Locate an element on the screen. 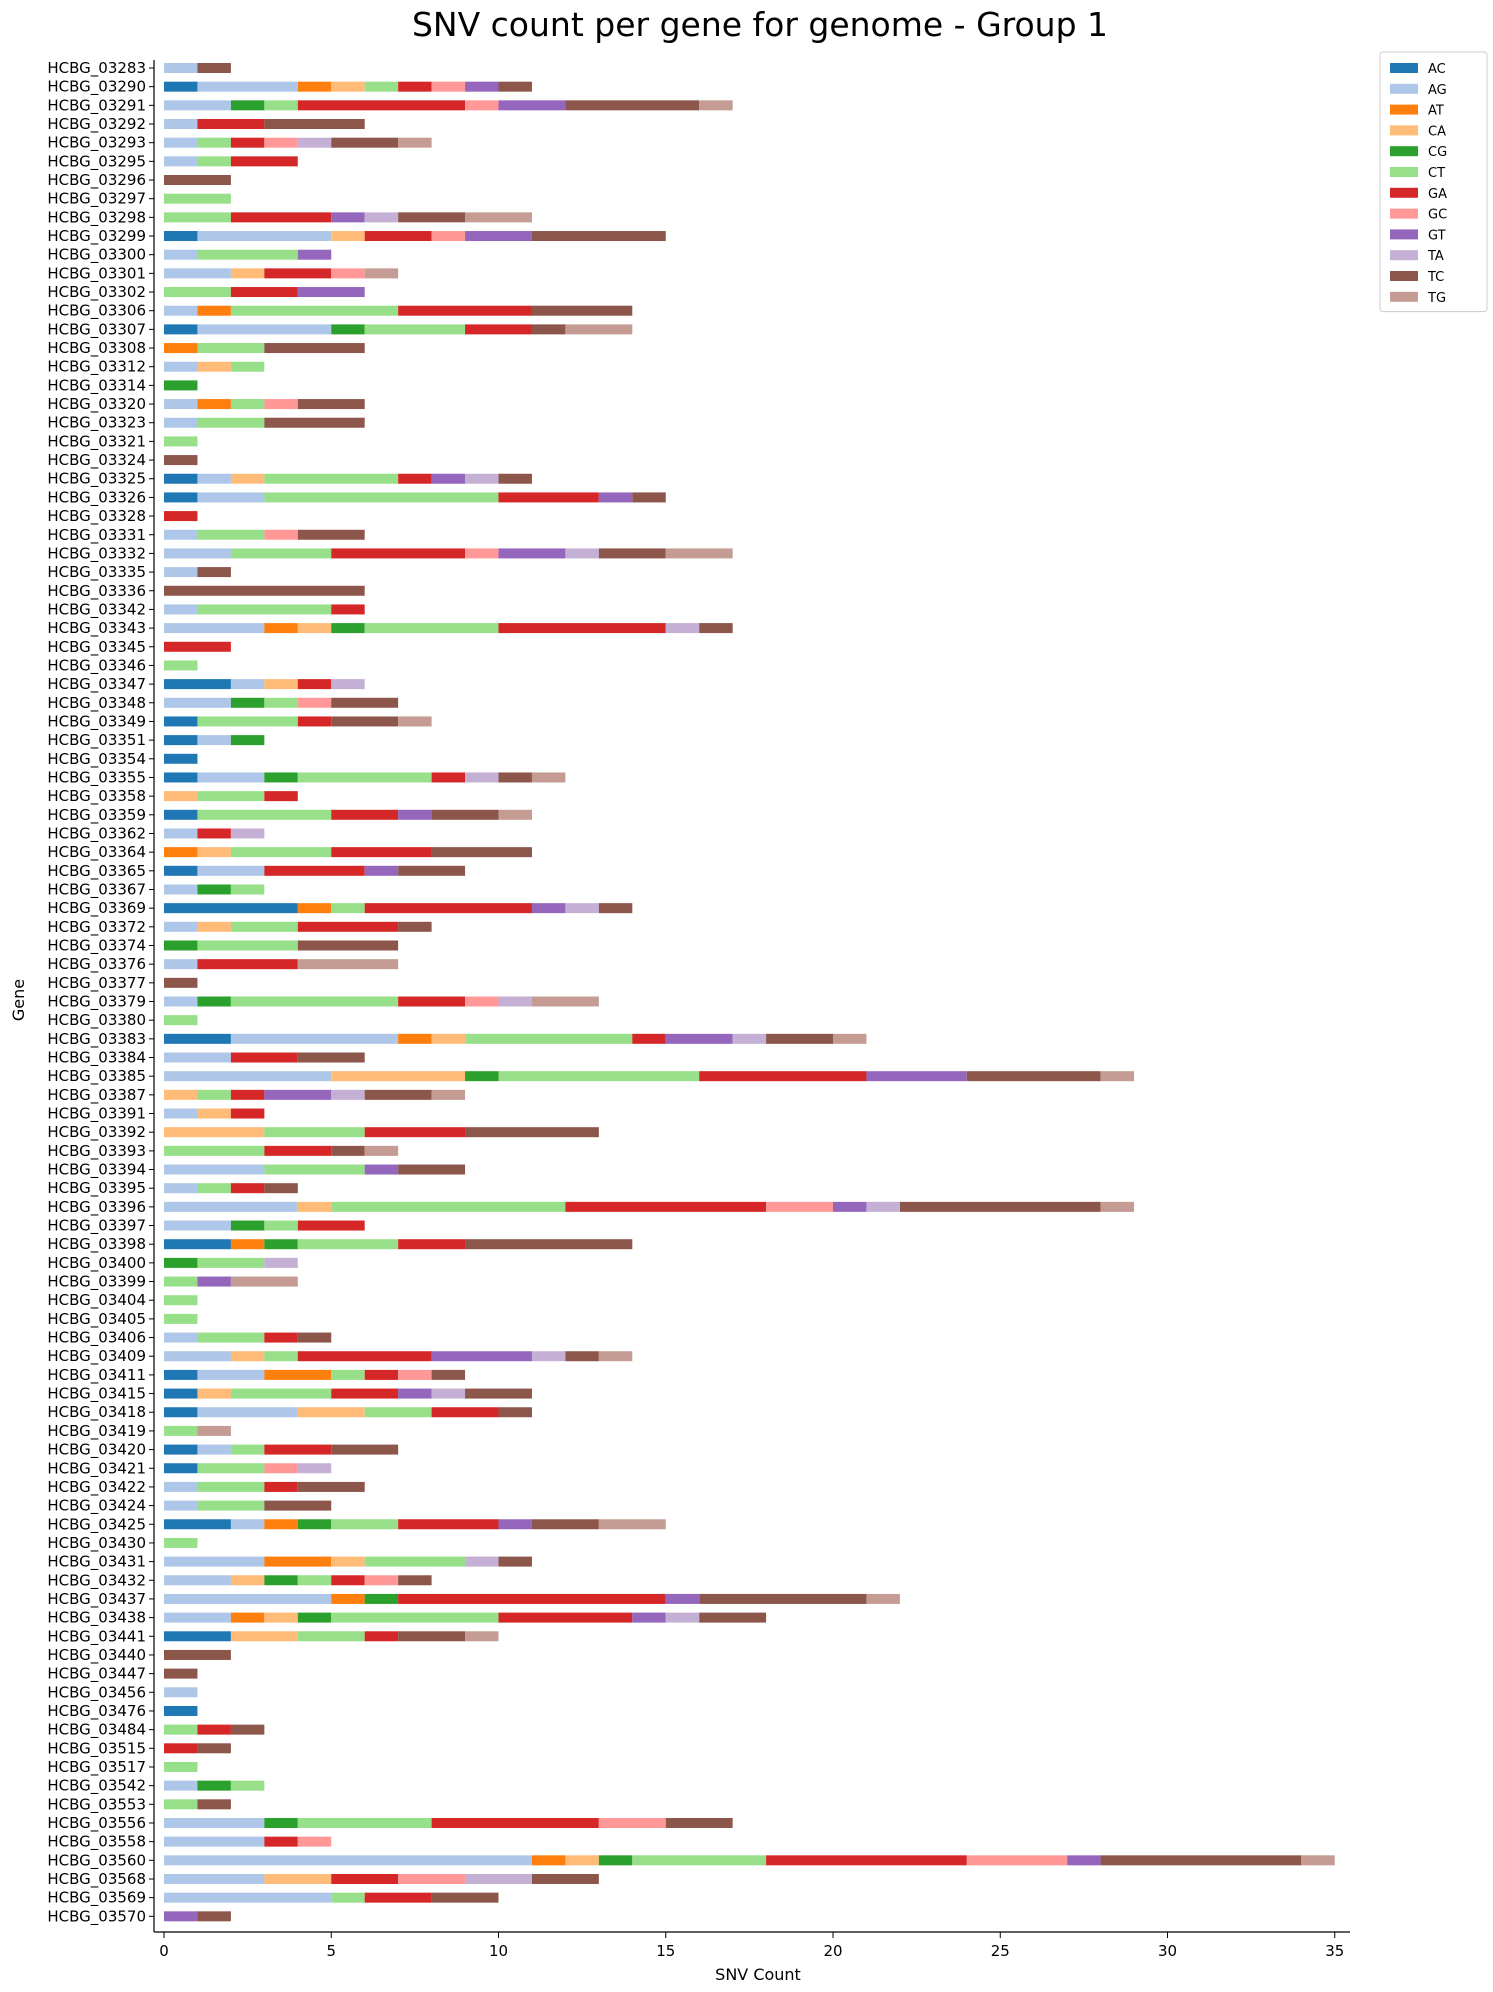  bar-HCBG_03307-GA is located at coordinates (498, 329).